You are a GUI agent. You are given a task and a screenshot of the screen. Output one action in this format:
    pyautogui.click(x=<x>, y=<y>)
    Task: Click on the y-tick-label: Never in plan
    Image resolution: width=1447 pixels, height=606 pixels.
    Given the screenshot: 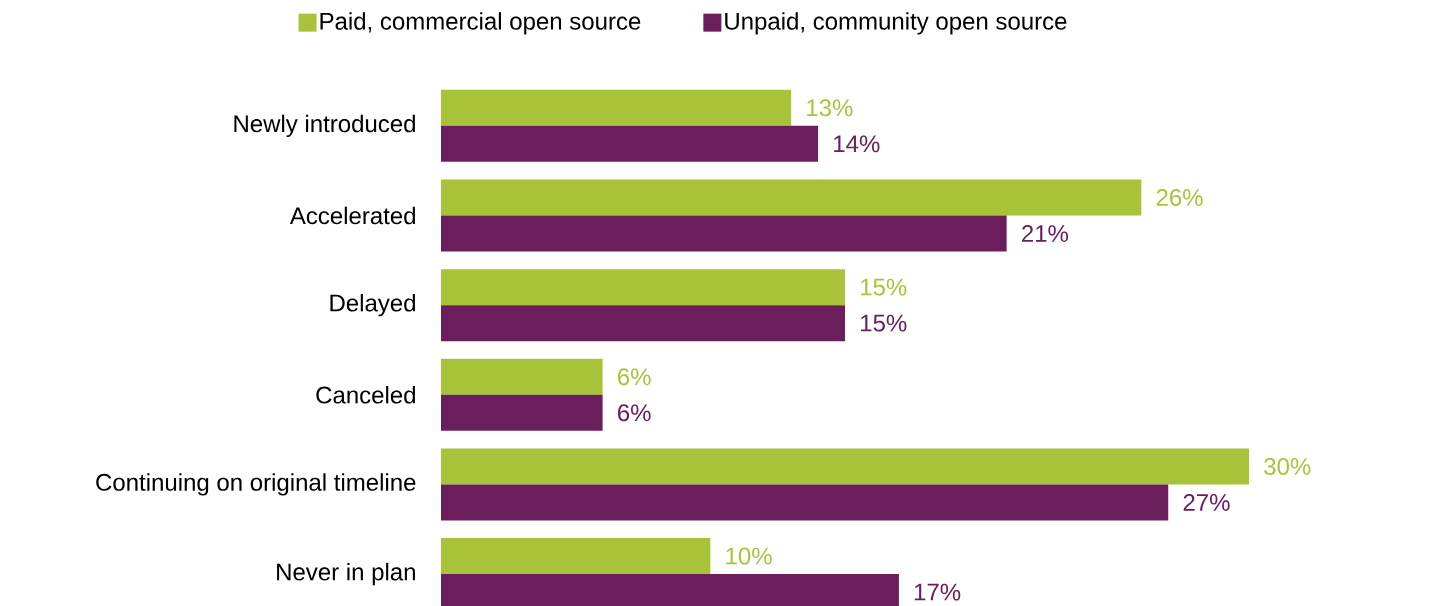 What is the action you would take?
    pyautogui.click(x=346, y=574)
    